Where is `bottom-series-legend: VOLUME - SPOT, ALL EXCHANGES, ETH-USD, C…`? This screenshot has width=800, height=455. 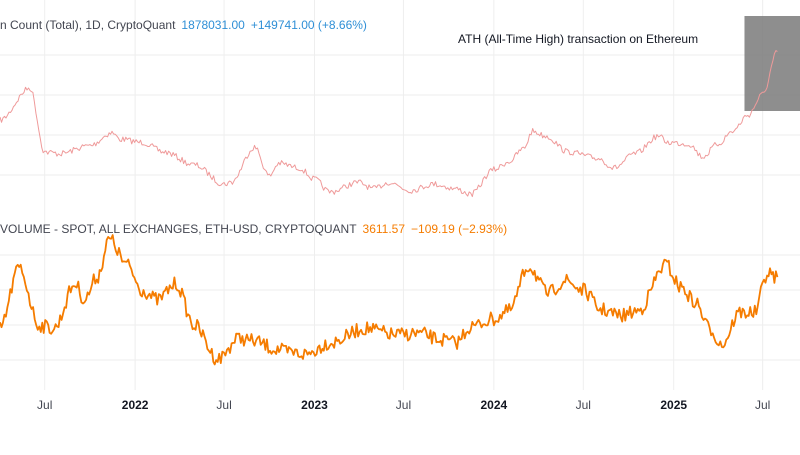 bottom-series-legend: VOLUME - SPOT, ALL EXCHANGES, ETH-USD, C… is located at coordinates (253, 229).